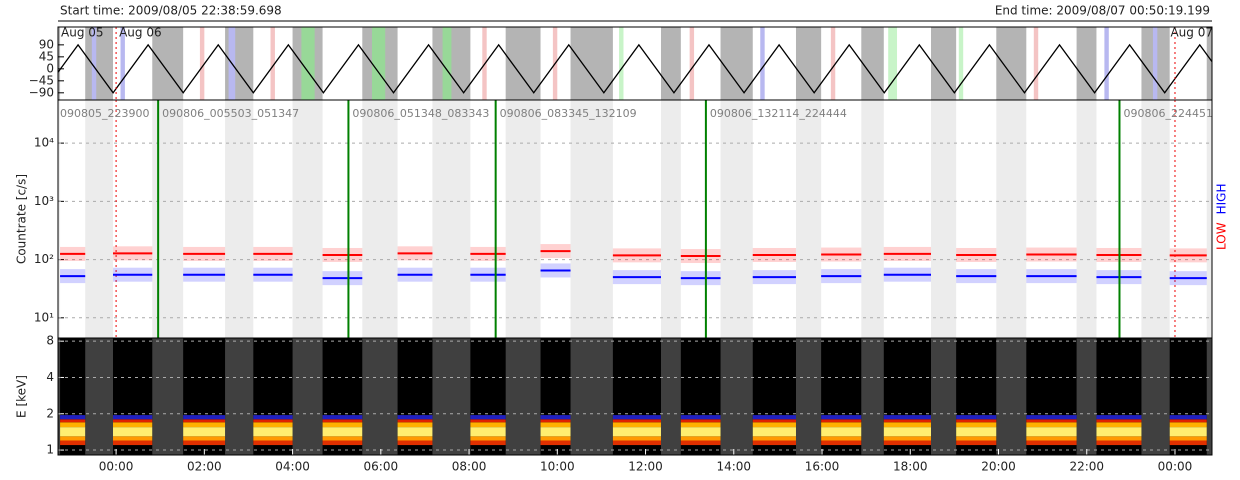 This screenshot has width=1240, height=480. What do you see at coordinates (50, 341) in the screenshot?
I see `y-tick-label: 8` at bounding box center [50, 341].